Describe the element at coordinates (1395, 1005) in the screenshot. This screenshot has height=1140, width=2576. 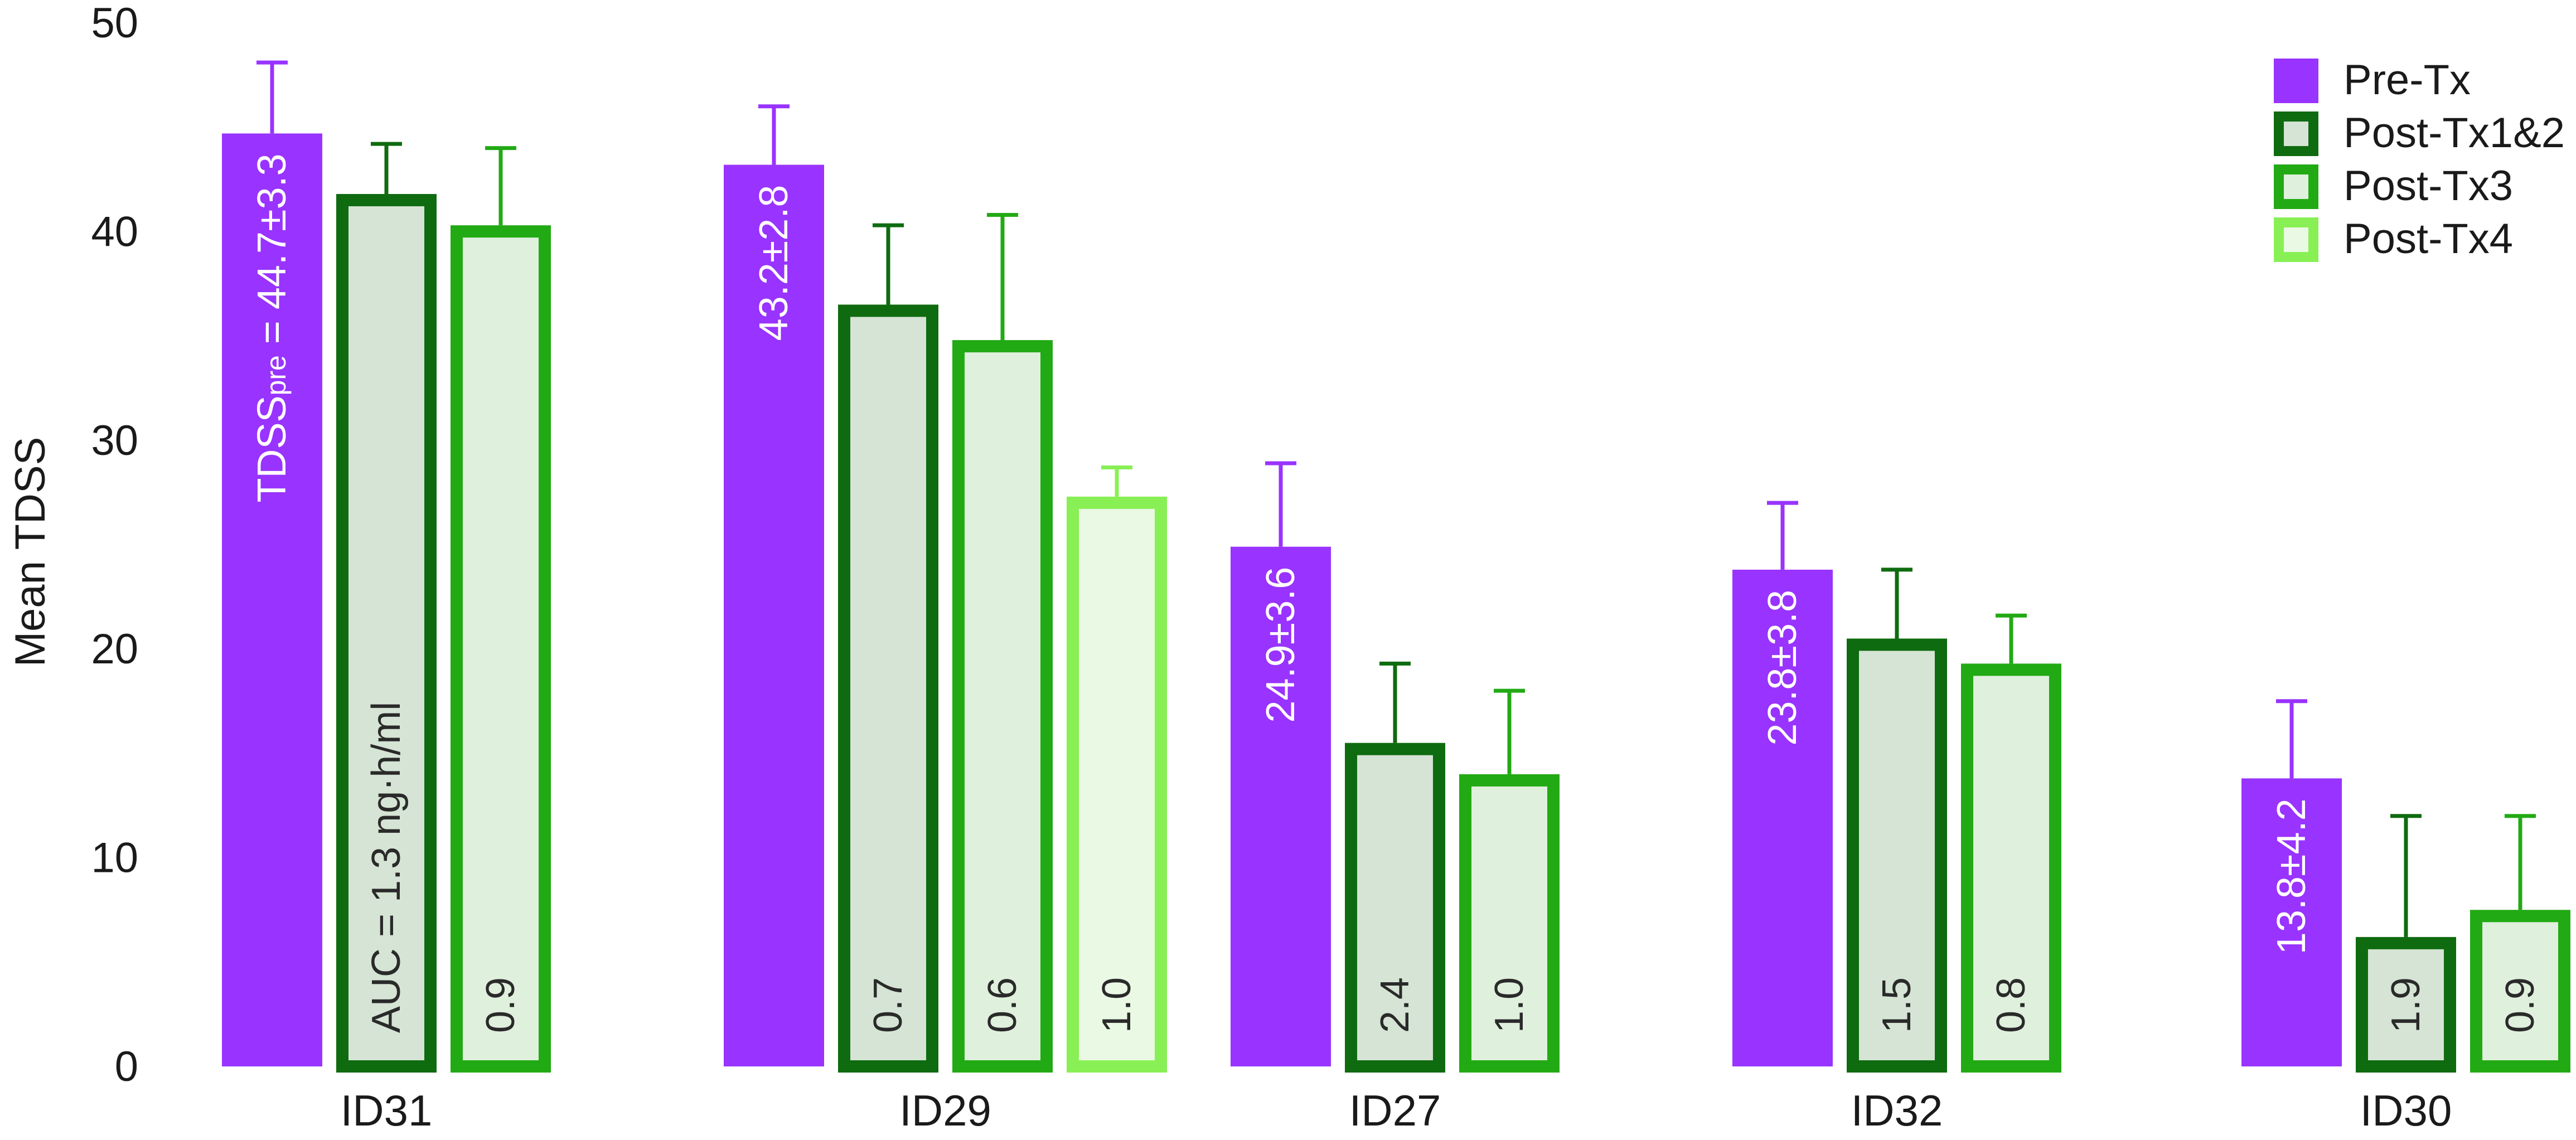
I see `bar-data-label: 2.4` at that location.